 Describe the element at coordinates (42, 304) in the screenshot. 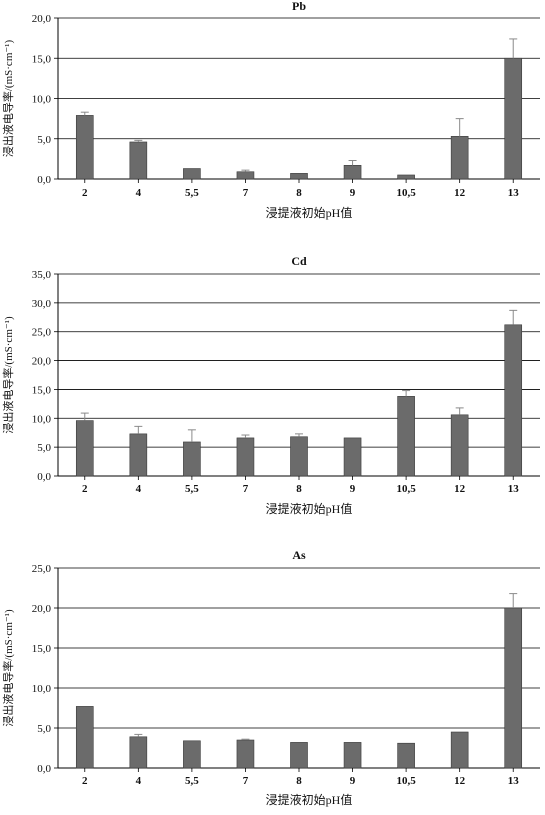

I see `y-tick-label: 30,0` at that location.